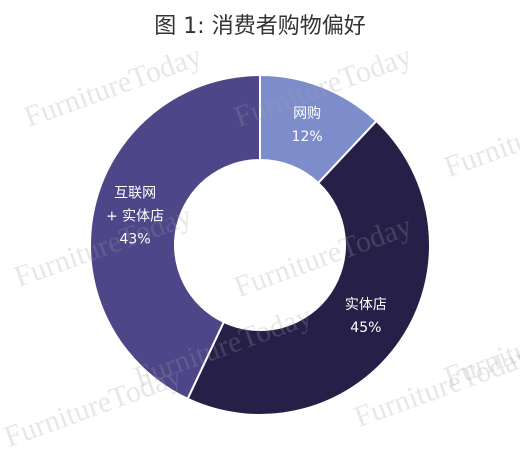 This screenshot has width=520, height=455. I want to click on slice-value: 12%, so click(307, 136).